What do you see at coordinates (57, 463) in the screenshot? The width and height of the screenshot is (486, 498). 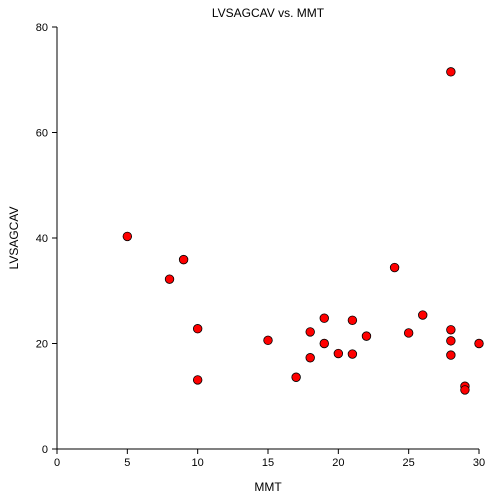 I see `x-tick-label: 0` at bounding box center [57, 463].